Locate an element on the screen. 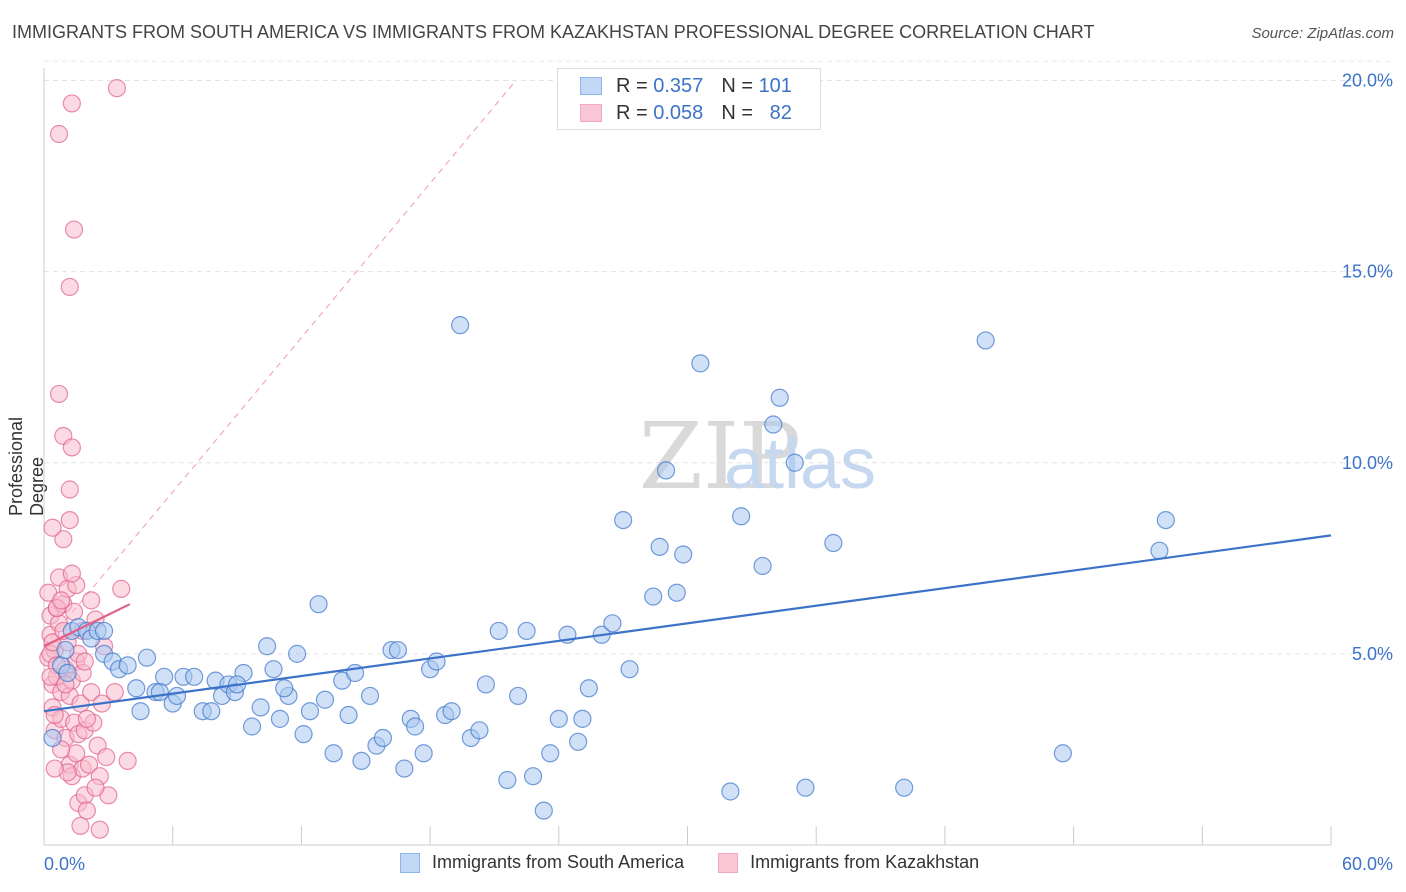 This screenshot has width=1406, height=892. legend-item-kazakhstan: Immigrants from Kazakhstan is located at coordinates (848, 862).